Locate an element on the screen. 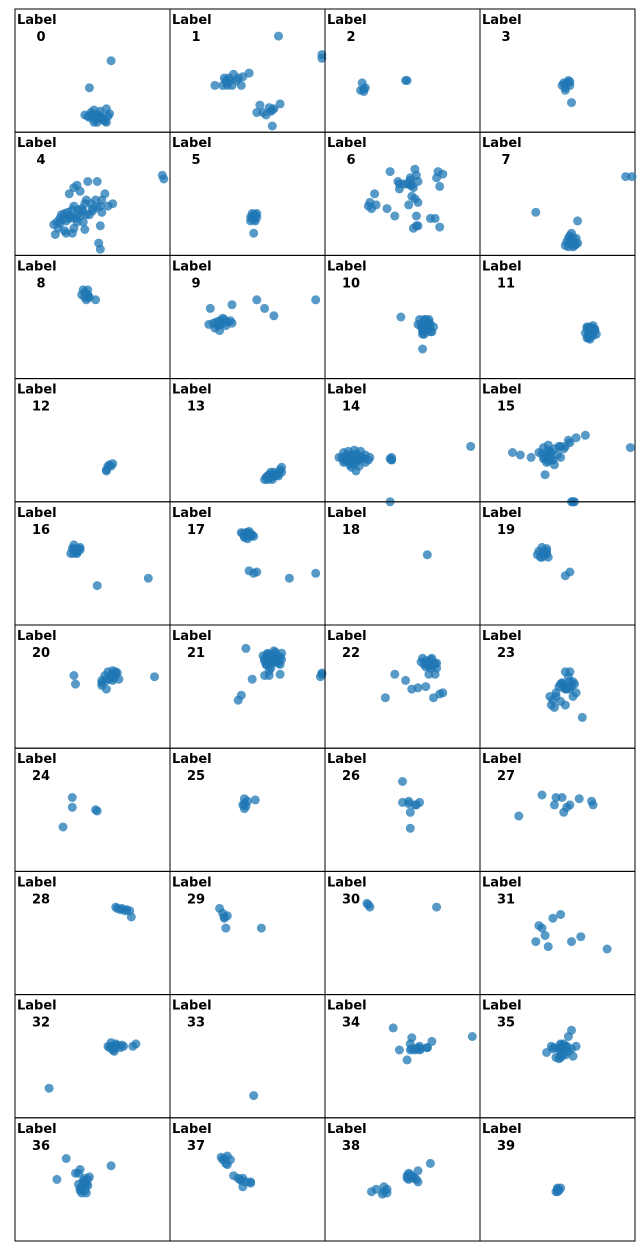 Image resolution: width=644 pixels, height=1256 pixels. panel-14: Label 14 is located at coordinates (402, 442).